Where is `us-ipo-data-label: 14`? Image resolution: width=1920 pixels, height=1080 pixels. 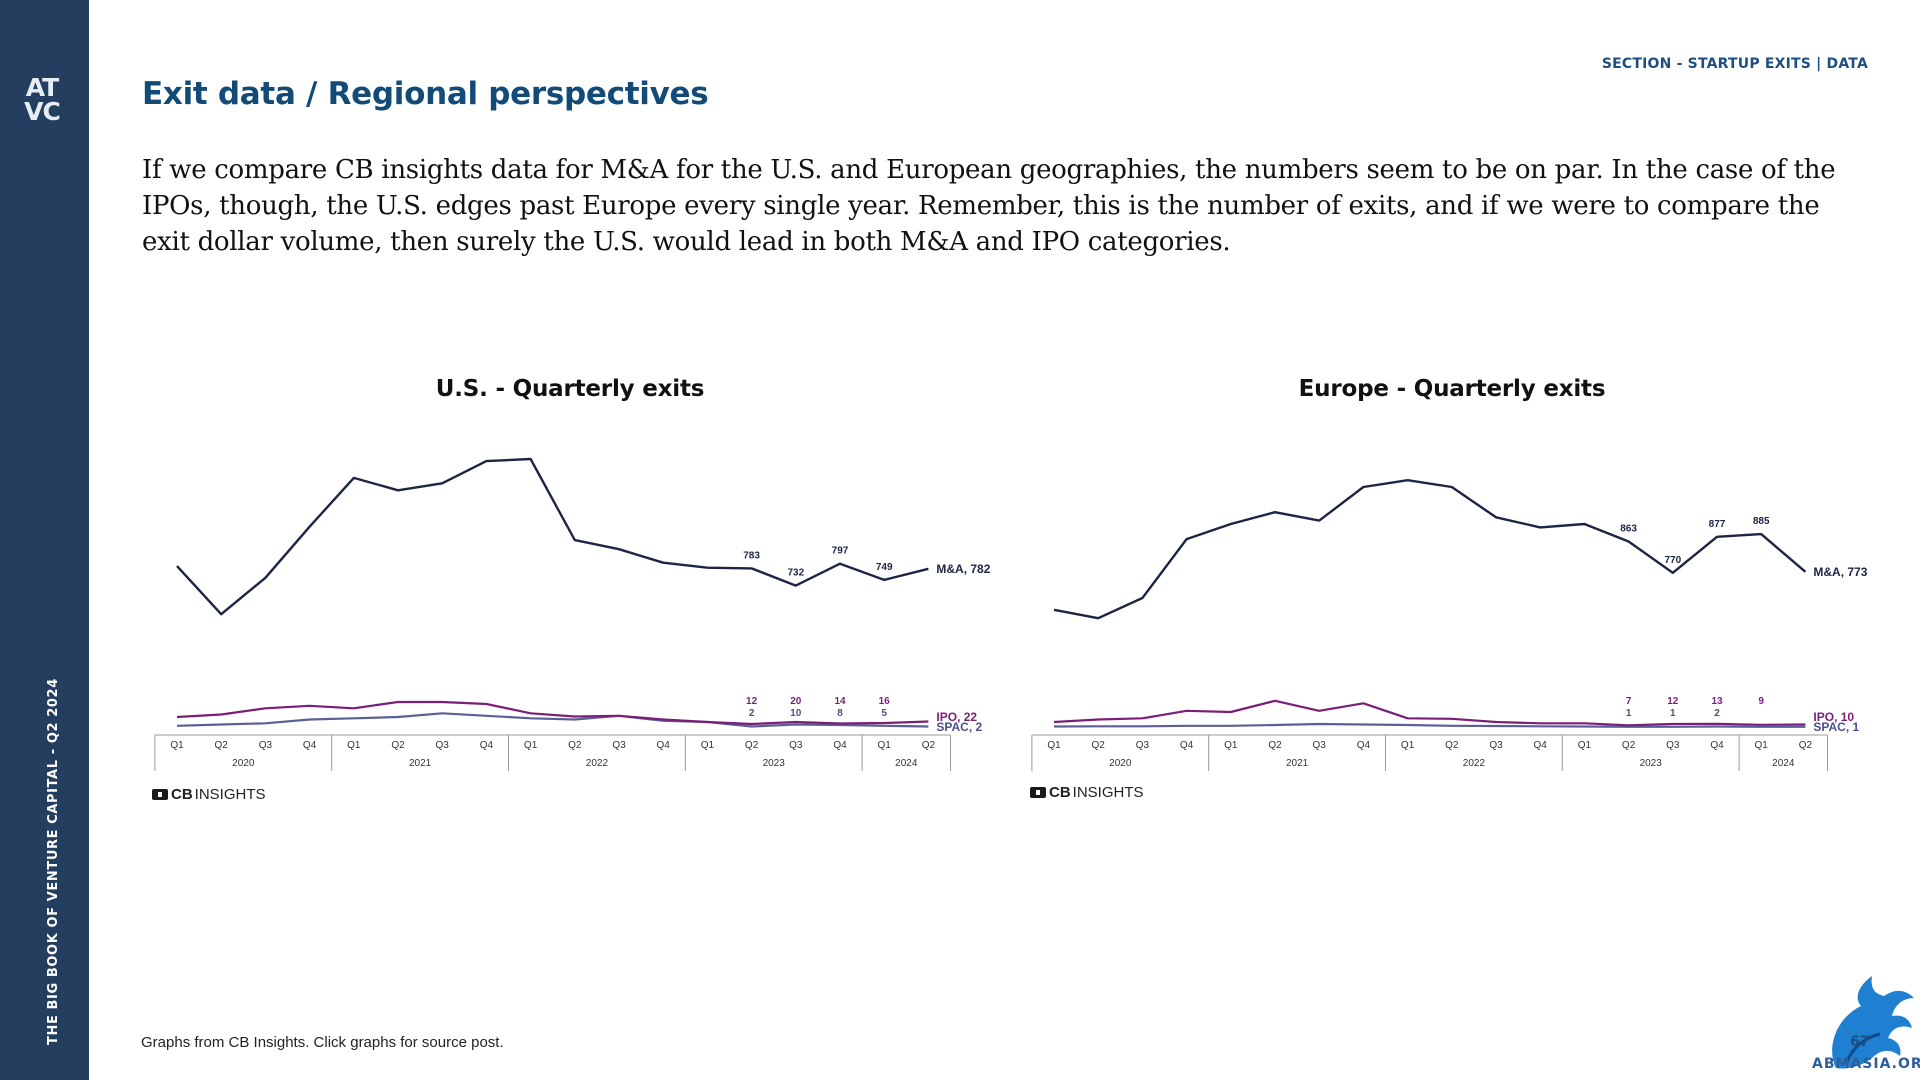
us-ipo-data-label: 14 is located at coordinates (840, 701).